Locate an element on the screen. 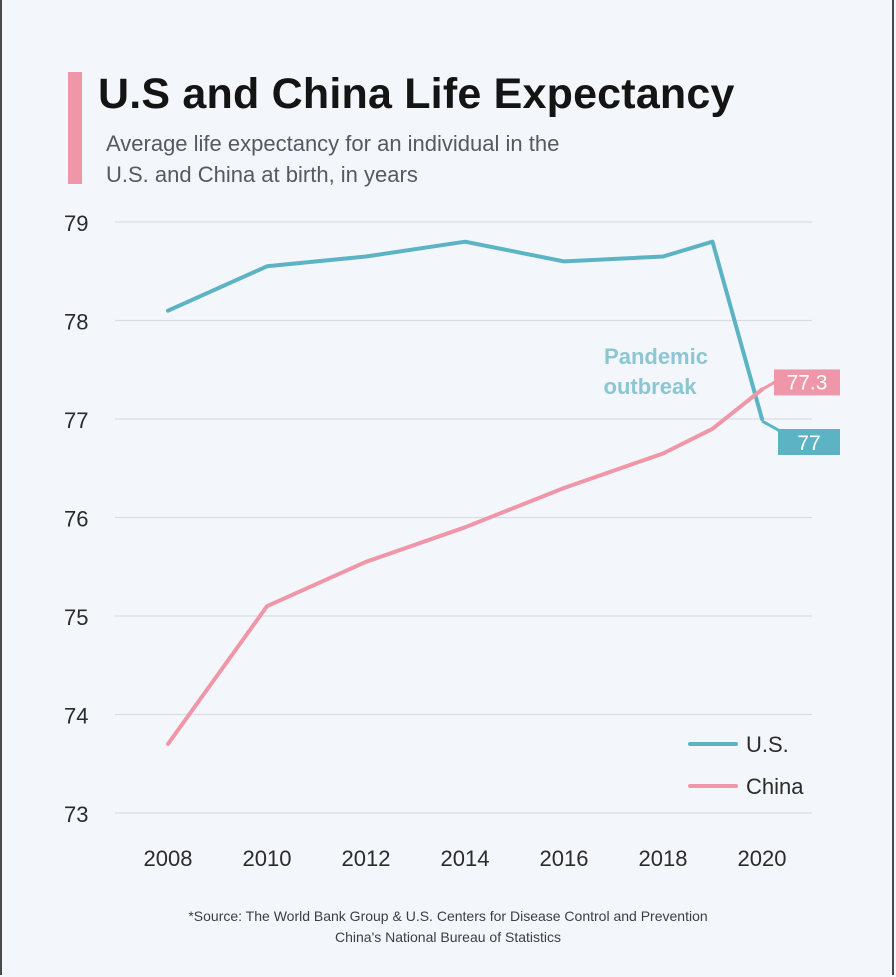 Image resolution: width=896 pixels, height=977 pixels. chart-title: U.S and China Life Expectancy is located at coordinates (416, 94).